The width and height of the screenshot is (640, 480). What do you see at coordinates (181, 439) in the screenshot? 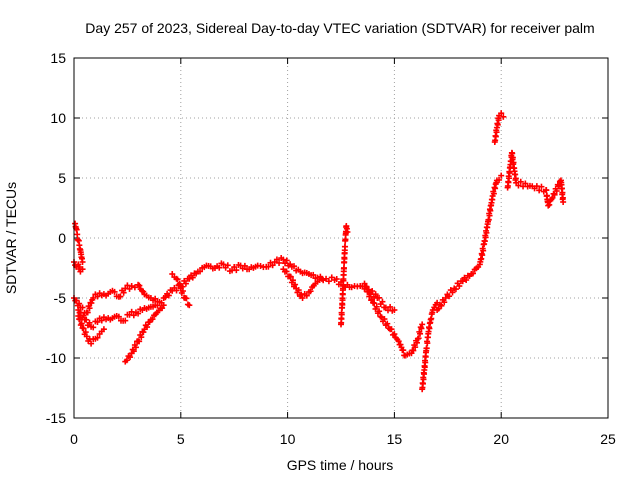
I see `x-tick-label: 5` at bounding box center [181, 439].